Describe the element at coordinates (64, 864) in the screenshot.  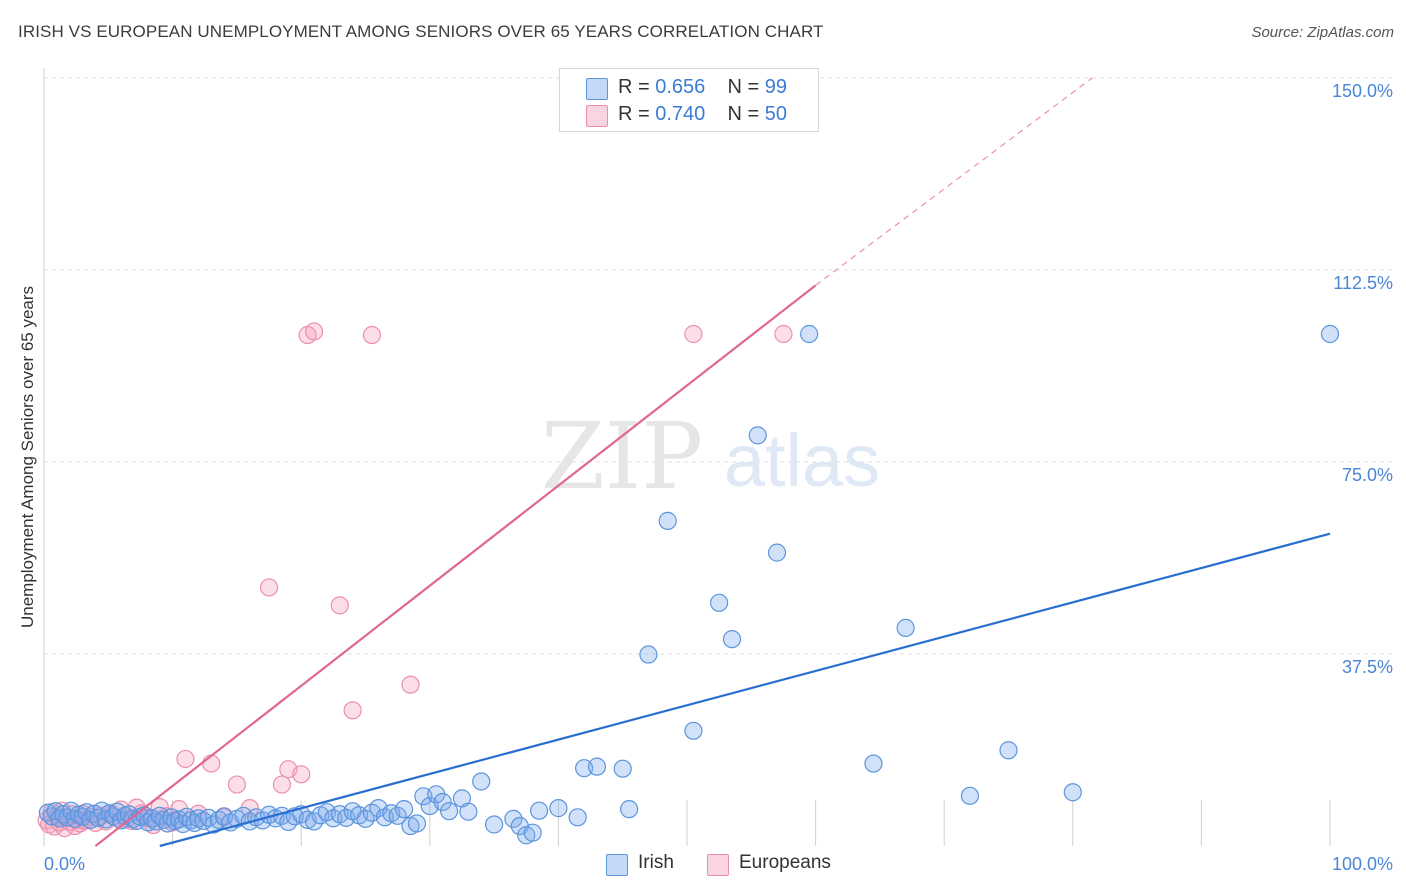
I see `x-tick-label: 0.0%` at that location.